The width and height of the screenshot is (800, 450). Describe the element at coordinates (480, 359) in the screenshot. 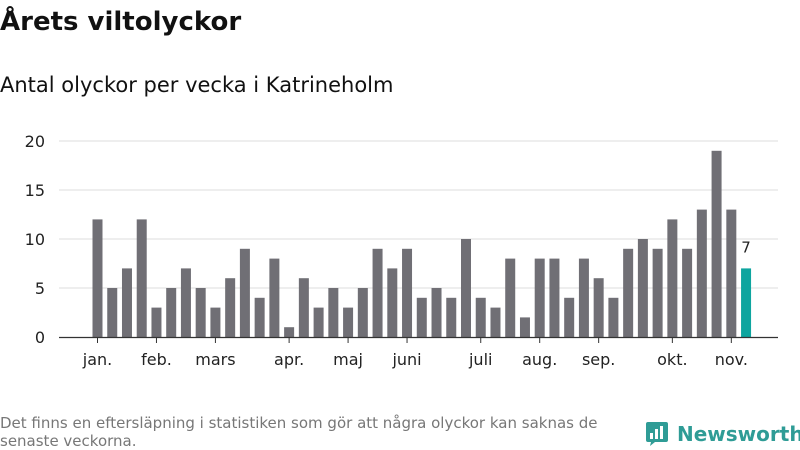

I see `x-tick-label-juli: juli` at that location.